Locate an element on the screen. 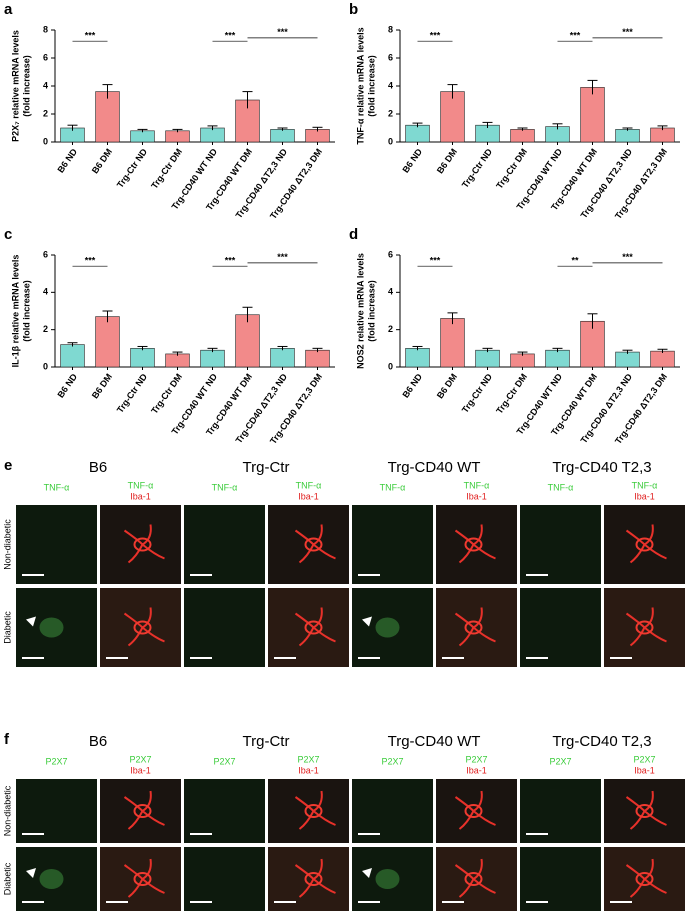  group-title: Trg-CD40 T2,3 is located at coordinates (601, 741).